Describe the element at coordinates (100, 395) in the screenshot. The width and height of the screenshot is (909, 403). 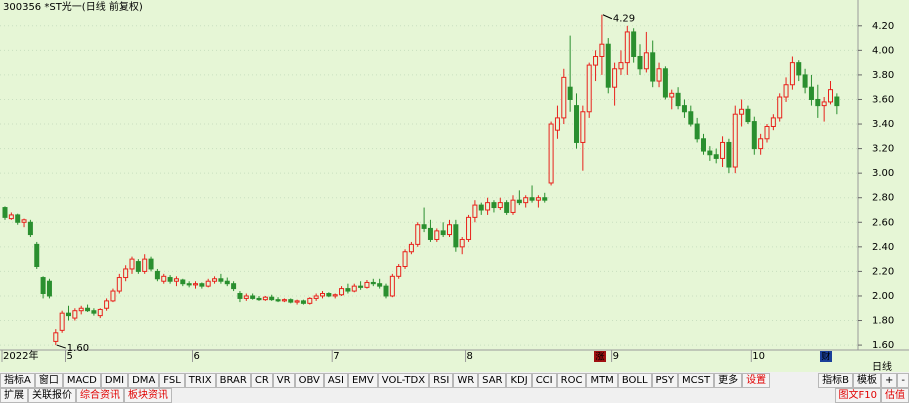
I see `toolbar-button: 综合资讯` at that location.